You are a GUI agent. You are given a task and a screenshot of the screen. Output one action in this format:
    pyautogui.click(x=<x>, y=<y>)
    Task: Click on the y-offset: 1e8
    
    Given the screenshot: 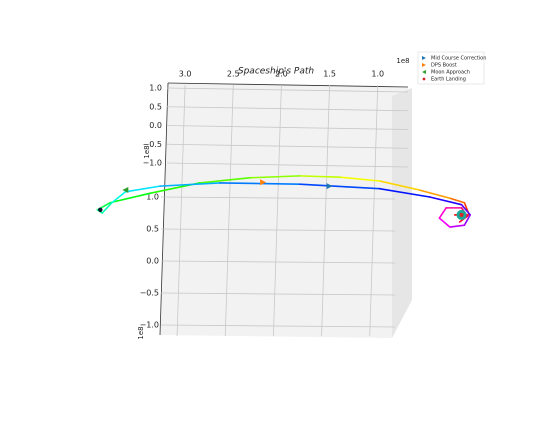 What is the action you would take?
    pyautogui.click(x=147, y=151)
    